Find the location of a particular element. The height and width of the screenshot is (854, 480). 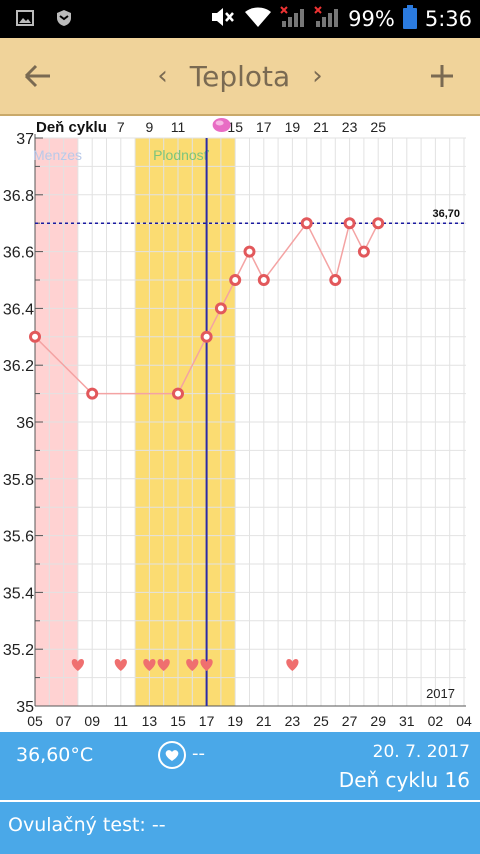

x-tick-label: 05 is located at coordinates (35, 721).